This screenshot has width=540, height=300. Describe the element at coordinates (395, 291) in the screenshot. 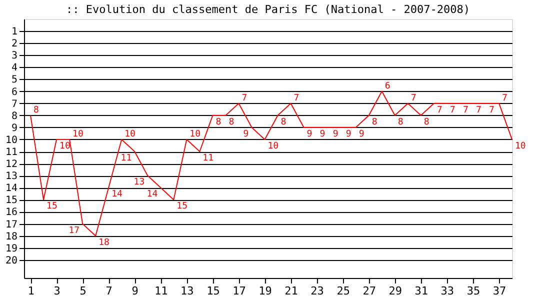

I see `x-tick-label: 29` at that location.